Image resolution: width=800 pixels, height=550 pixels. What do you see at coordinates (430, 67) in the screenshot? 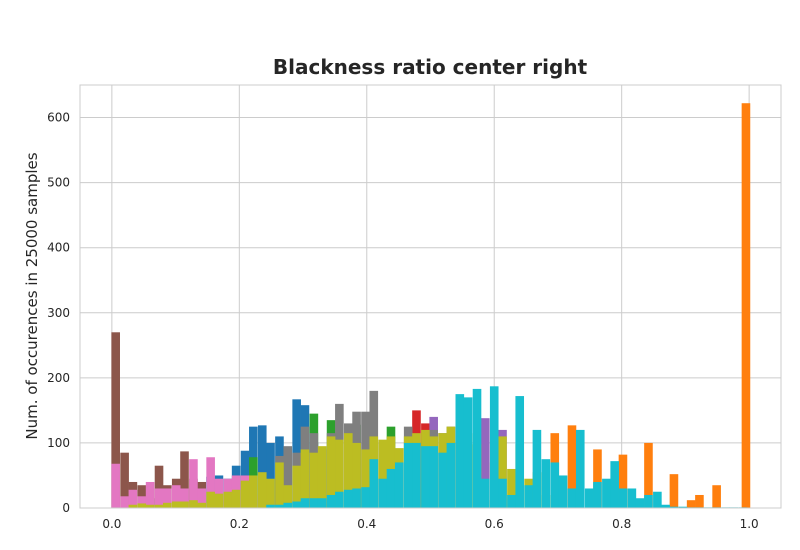
I see `chart-title: Blackness ratio center right` at bounding box center [430, 67].